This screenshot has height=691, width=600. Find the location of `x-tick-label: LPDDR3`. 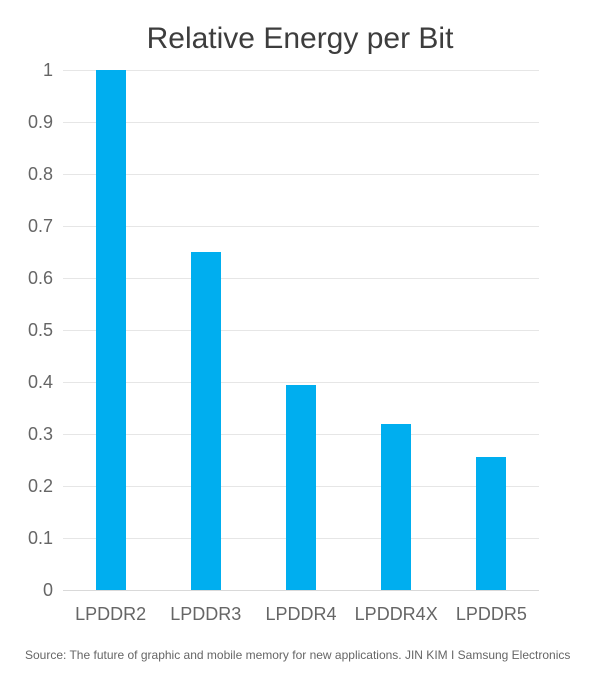

x-tick-label: LPDDR3 is located at coordinates (206, 614).